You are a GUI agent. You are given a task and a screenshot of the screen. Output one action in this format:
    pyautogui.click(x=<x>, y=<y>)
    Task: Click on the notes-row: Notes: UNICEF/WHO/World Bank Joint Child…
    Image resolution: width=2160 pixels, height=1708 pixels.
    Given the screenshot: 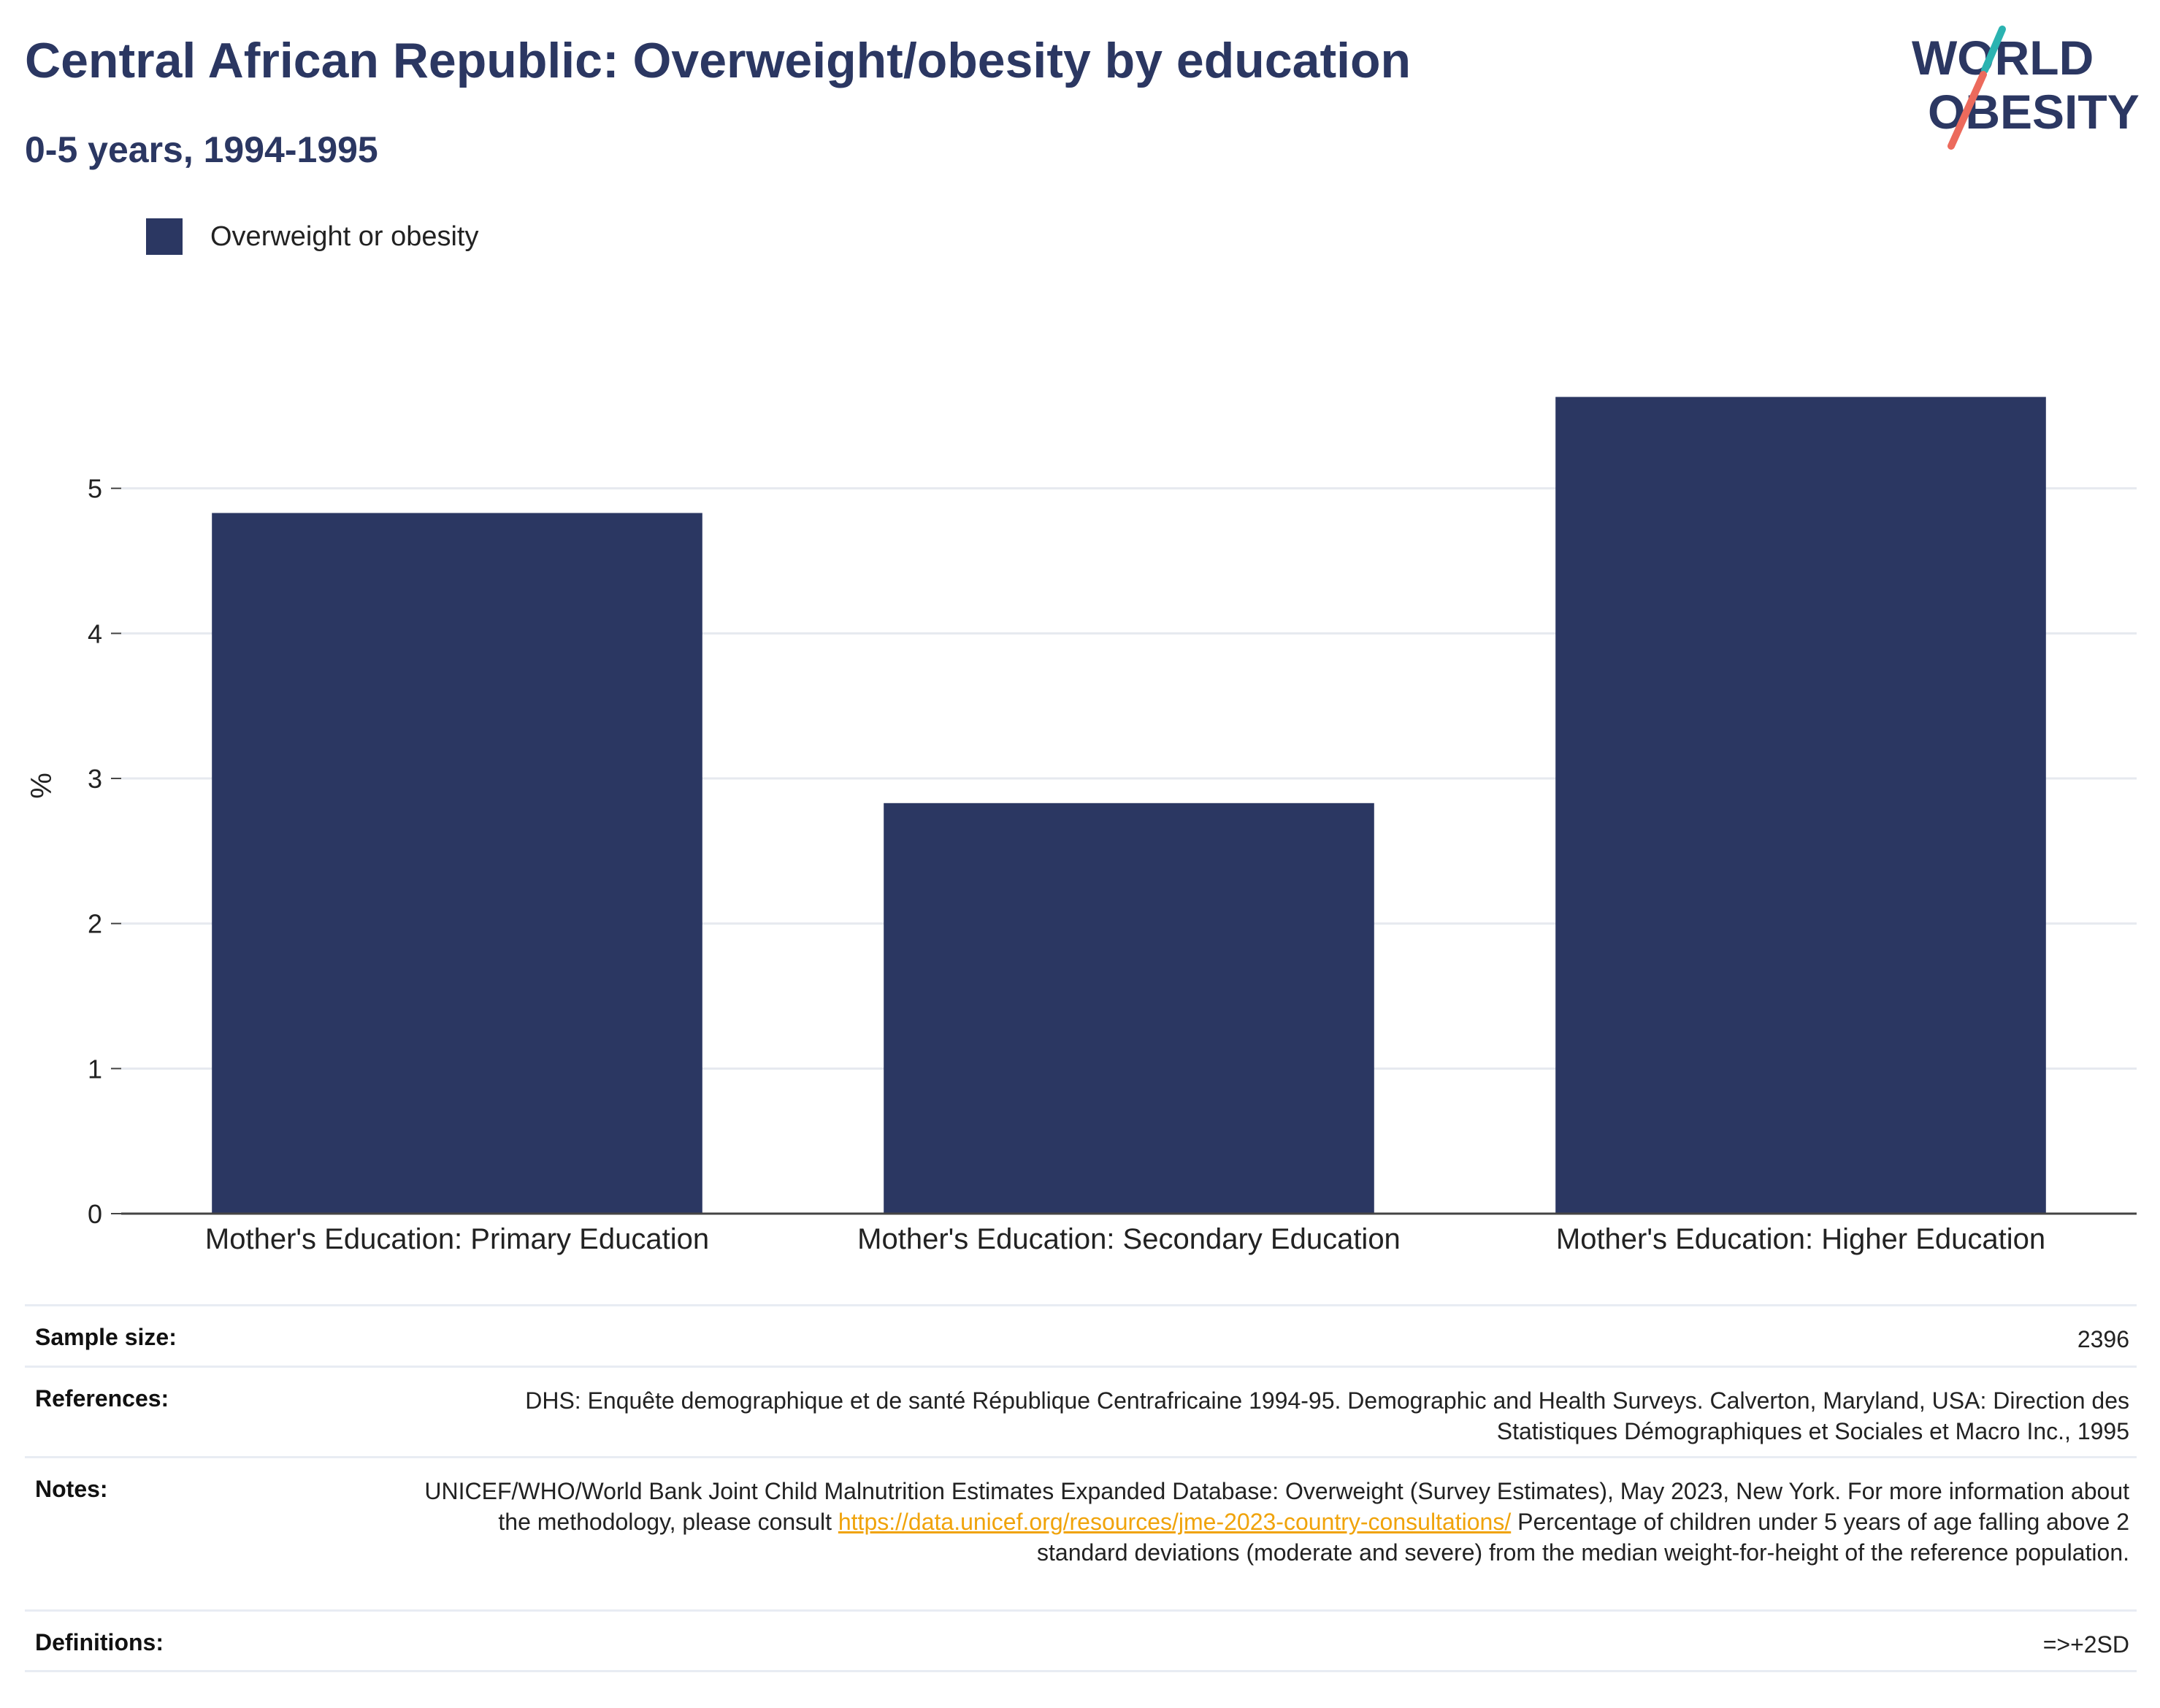 What is the action you would take?
    pyautogui.click(x=1081, y=1532)
    